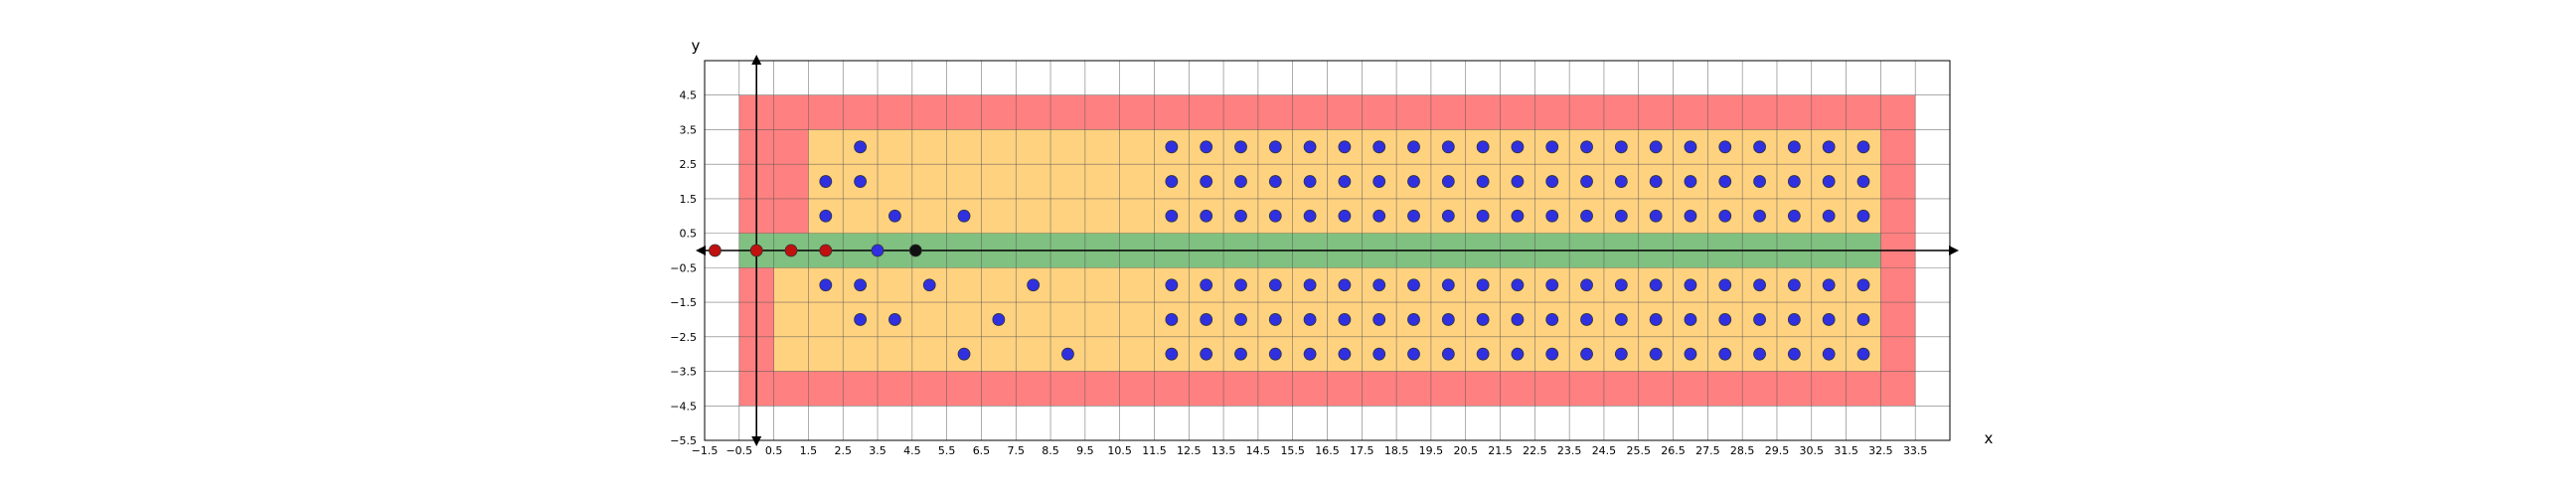 The image size is (2576, 501). I want to click on y-tick-label: 1.5, so click(689, 199).